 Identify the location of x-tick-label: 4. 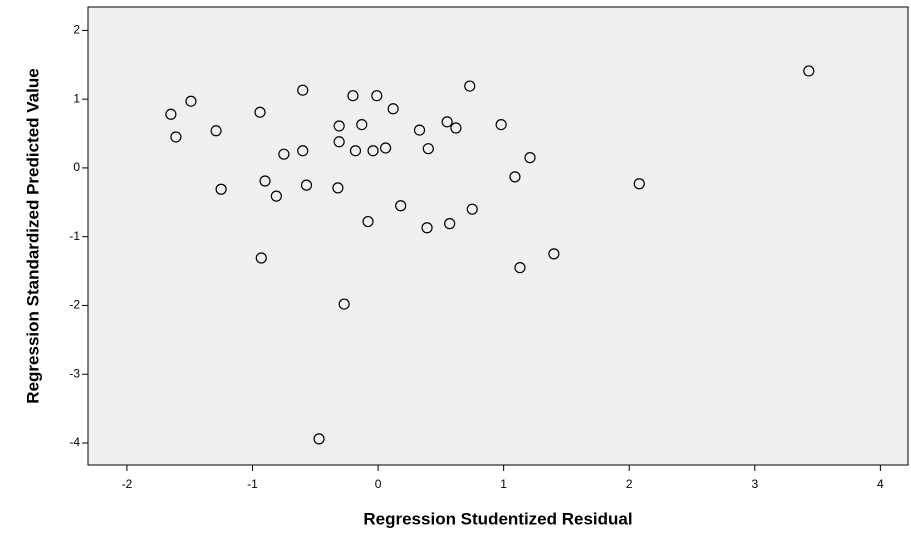
(880, 484).